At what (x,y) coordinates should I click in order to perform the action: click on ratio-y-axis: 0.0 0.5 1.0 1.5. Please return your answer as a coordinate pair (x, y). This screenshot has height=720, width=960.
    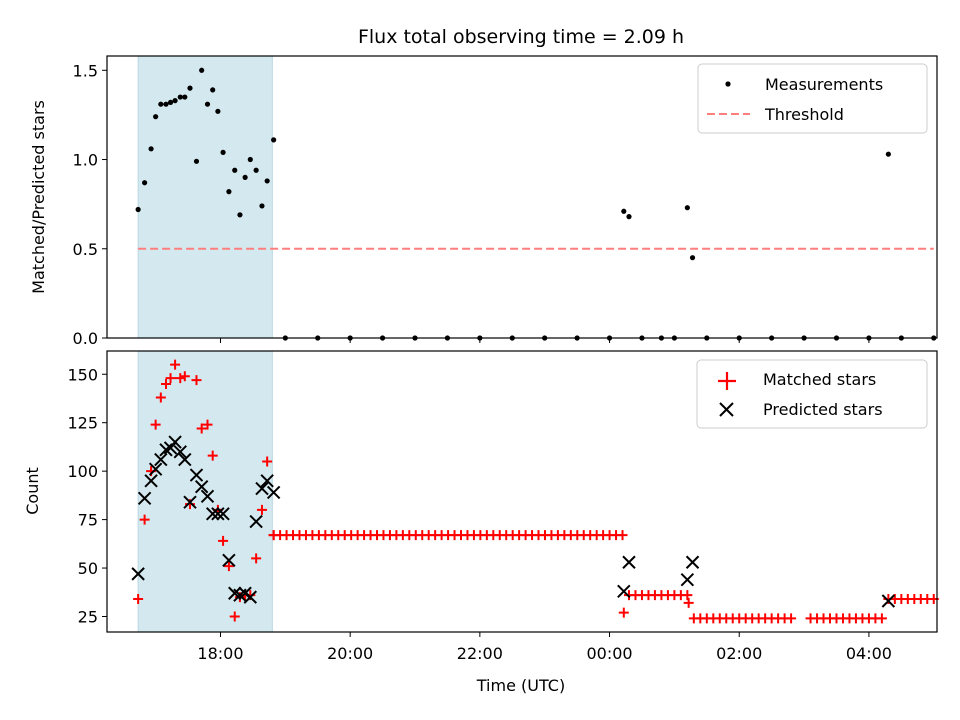
    Looking at the image, I should click on (90, 204).